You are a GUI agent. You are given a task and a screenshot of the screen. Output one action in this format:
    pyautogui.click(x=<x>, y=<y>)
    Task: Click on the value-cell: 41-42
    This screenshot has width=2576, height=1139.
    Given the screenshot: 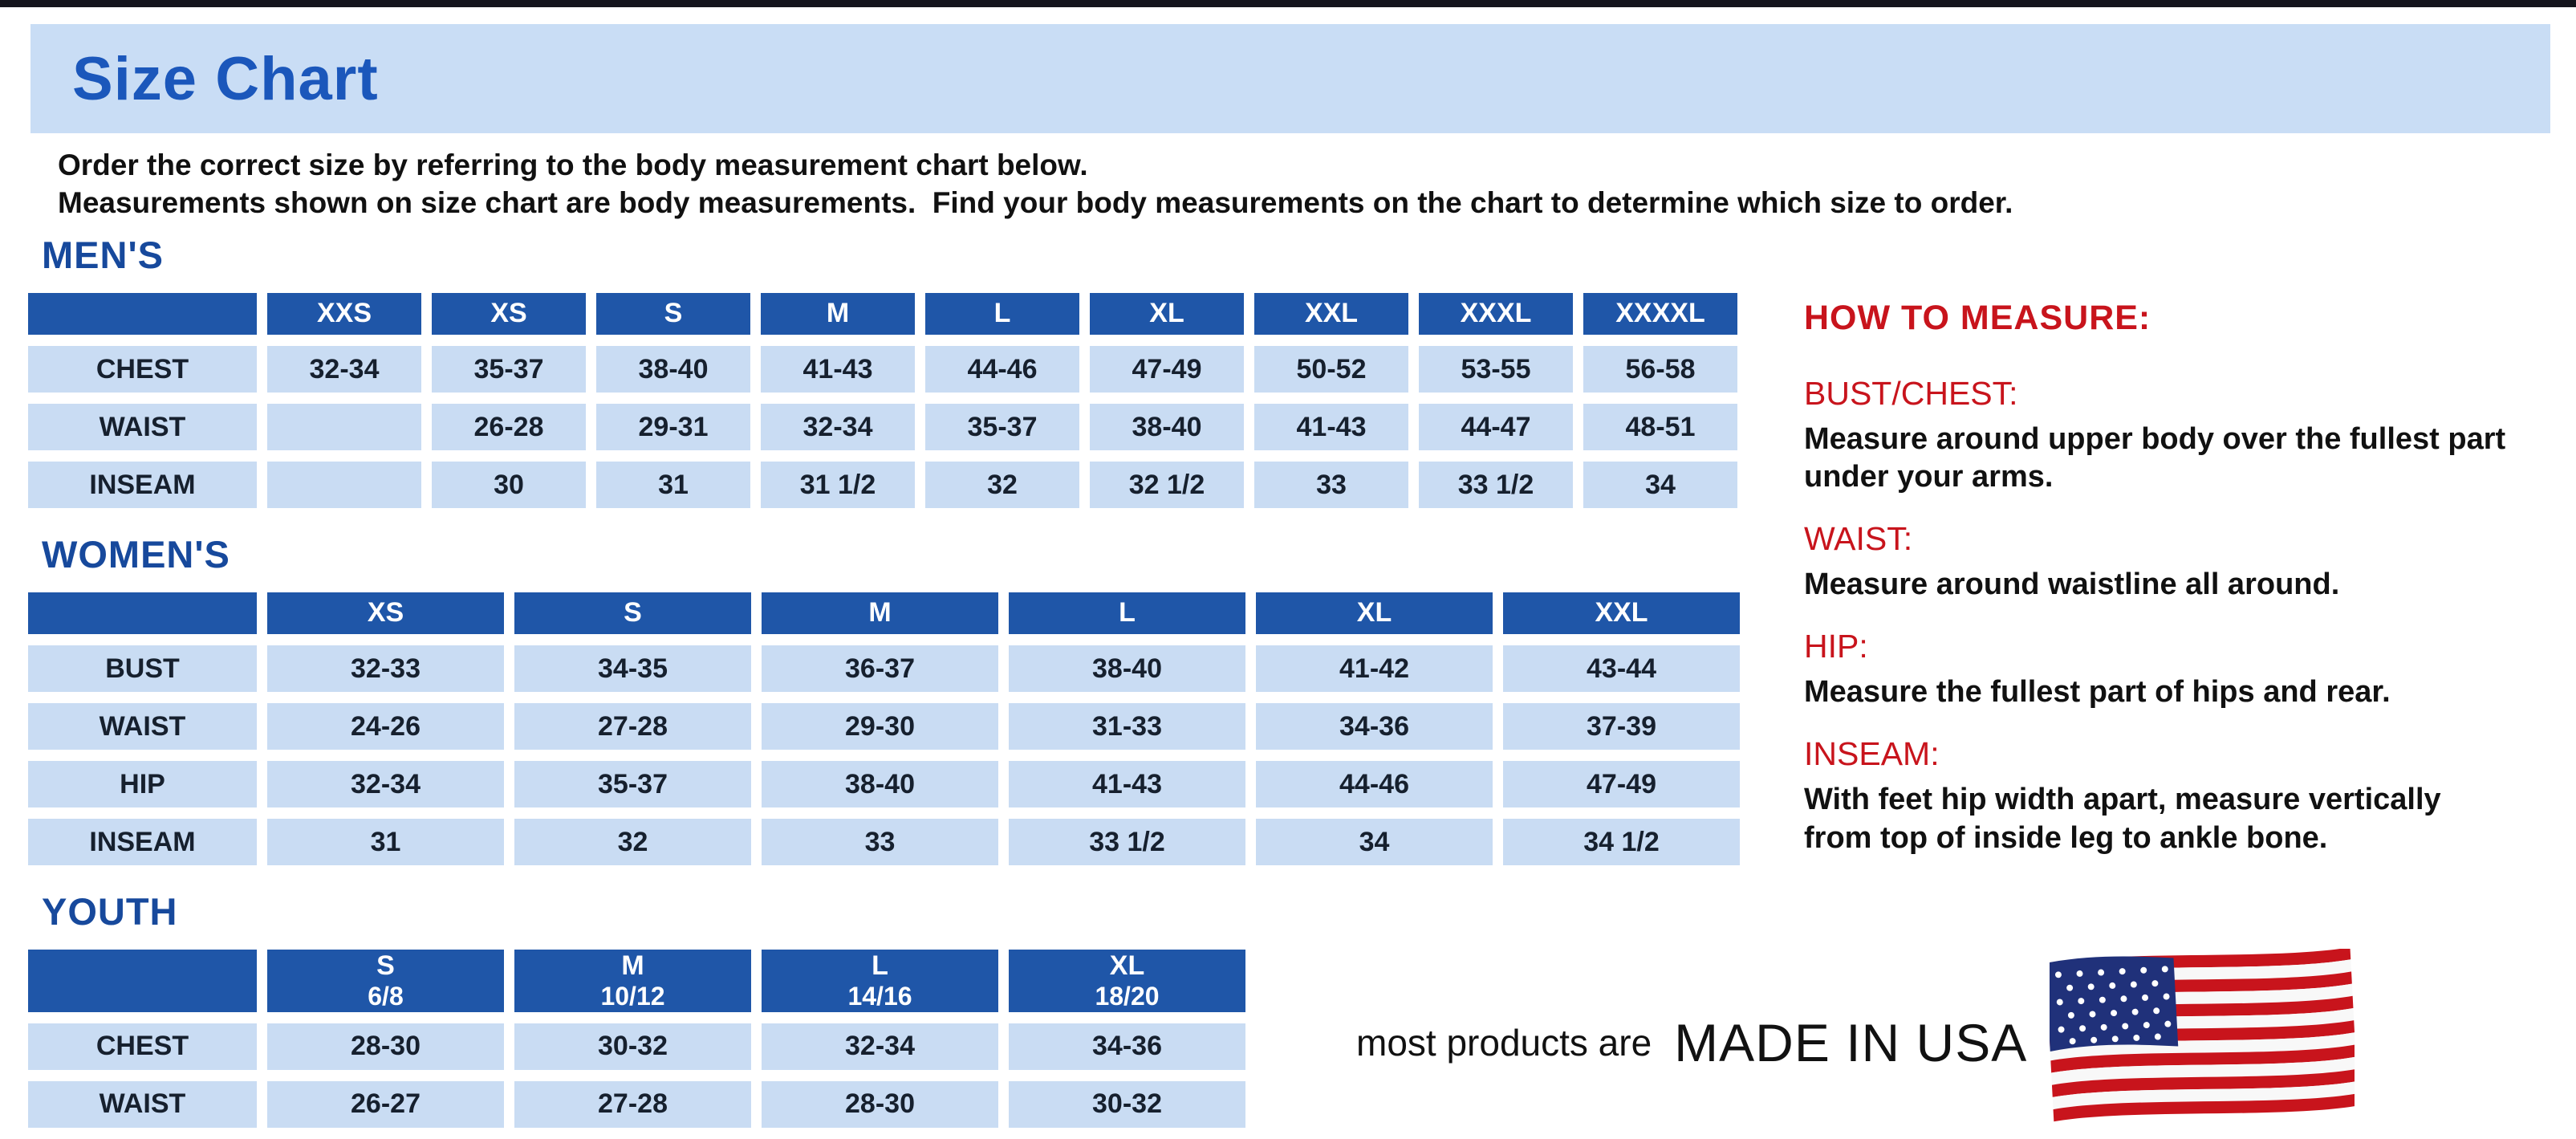 What is the action you would take?
    pyautogui.click(x=1374, y=668)
    